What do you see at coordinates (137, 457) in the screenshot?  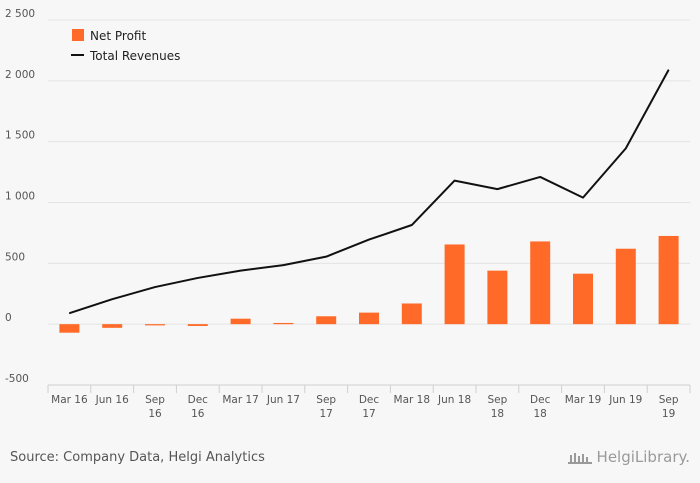 I see `source-note: Source: Company Data, Helgi Analytics` at bounding box center [137, 457].